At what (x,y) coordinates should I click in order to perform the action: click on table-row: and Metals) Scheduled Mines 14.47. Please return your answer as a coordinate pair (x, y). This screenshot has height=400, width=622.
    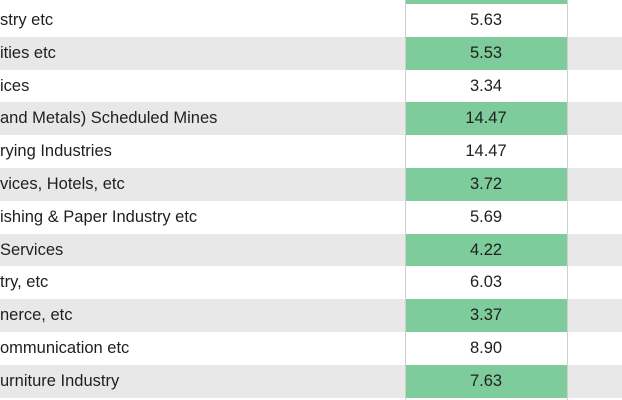
    Looking at the image, I should click on (311, 119).